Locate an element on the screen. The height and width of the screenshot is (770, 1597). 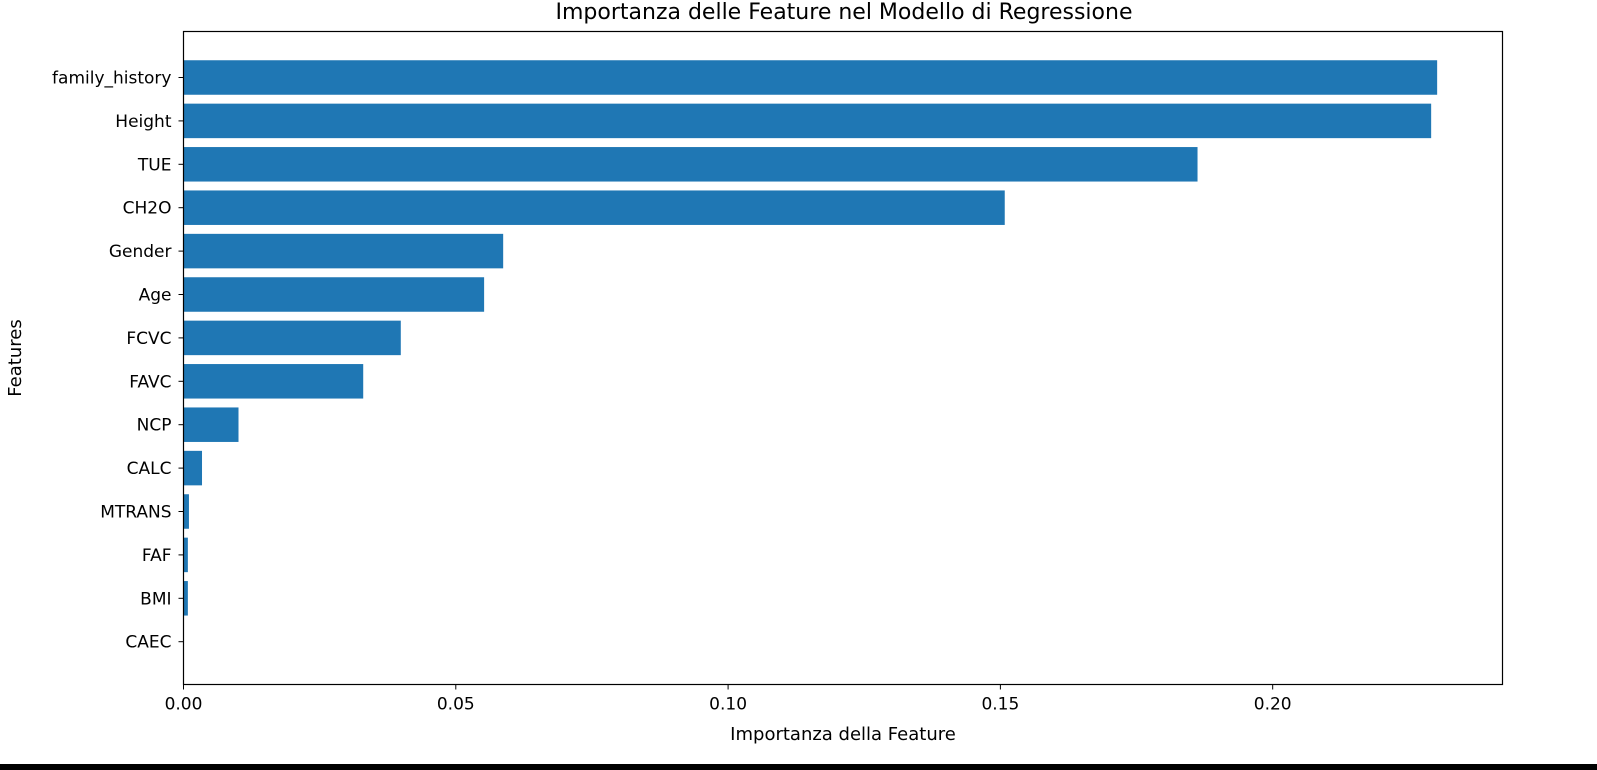
bar-family_history is located at coordinates (810, 77).